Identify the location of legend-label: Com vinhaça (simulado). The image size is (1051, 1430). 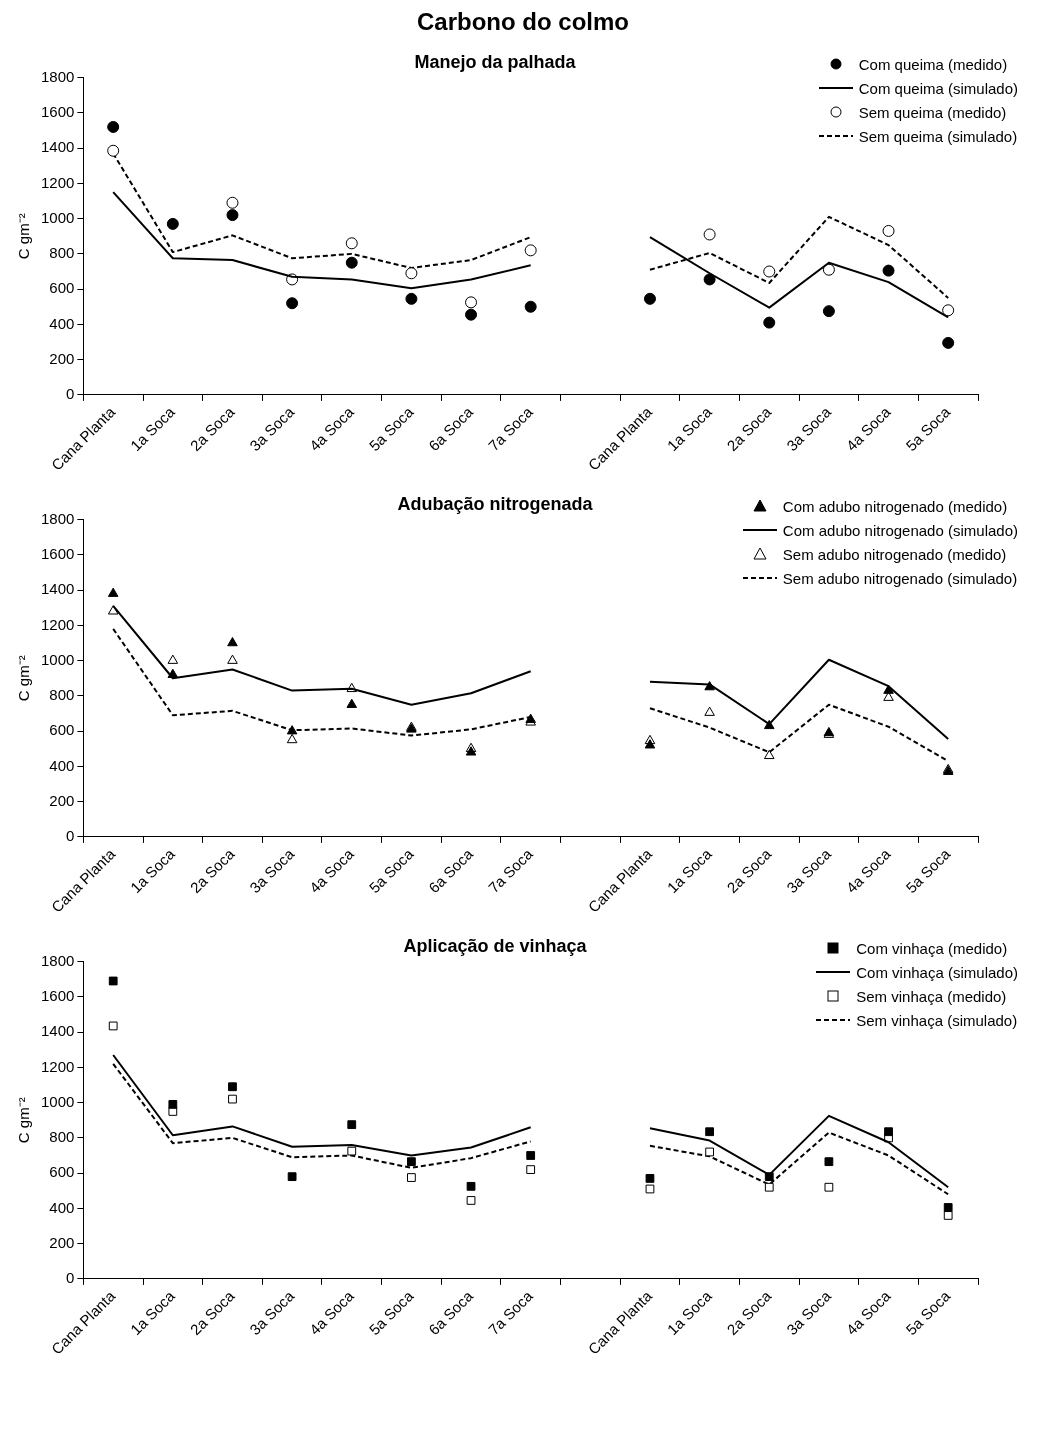
(937, 972).